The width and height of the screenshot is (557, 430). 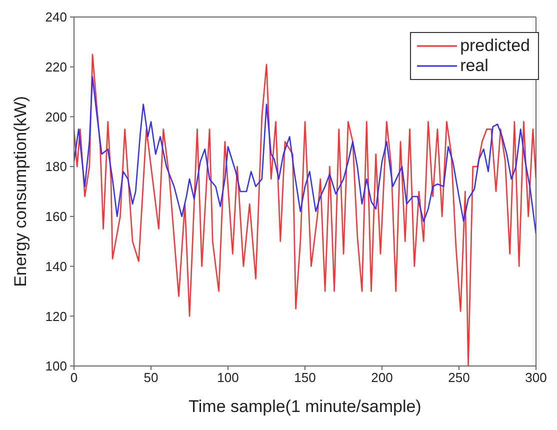 What do you see at coordinates (228, 378) in the screenshot?
I see `x-tick-label: 100` at bounding box center [228, 378].